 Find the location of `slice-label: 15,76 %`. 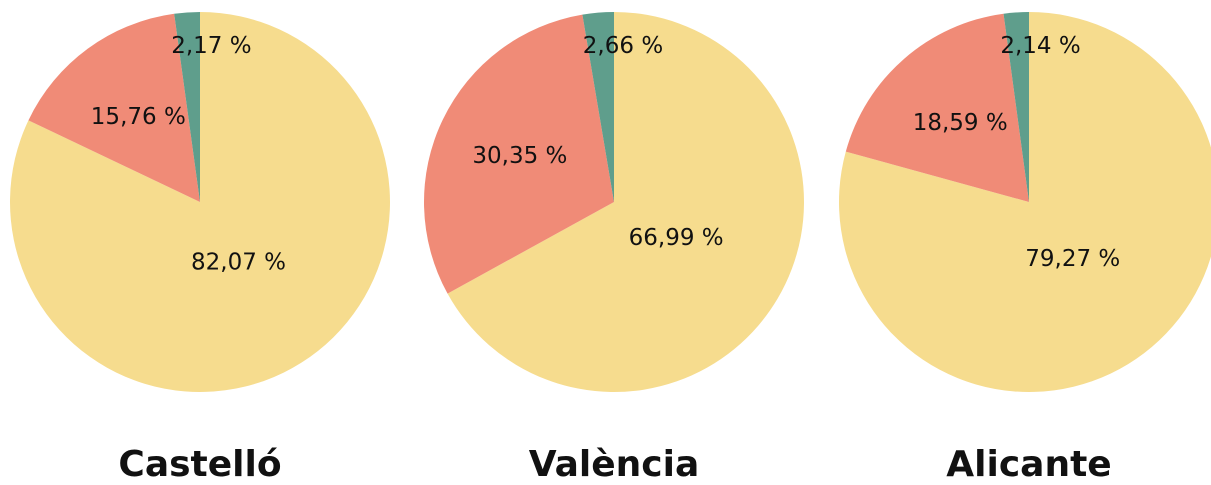

slice-label: 15,76 % is located at coordinates (138, 117).